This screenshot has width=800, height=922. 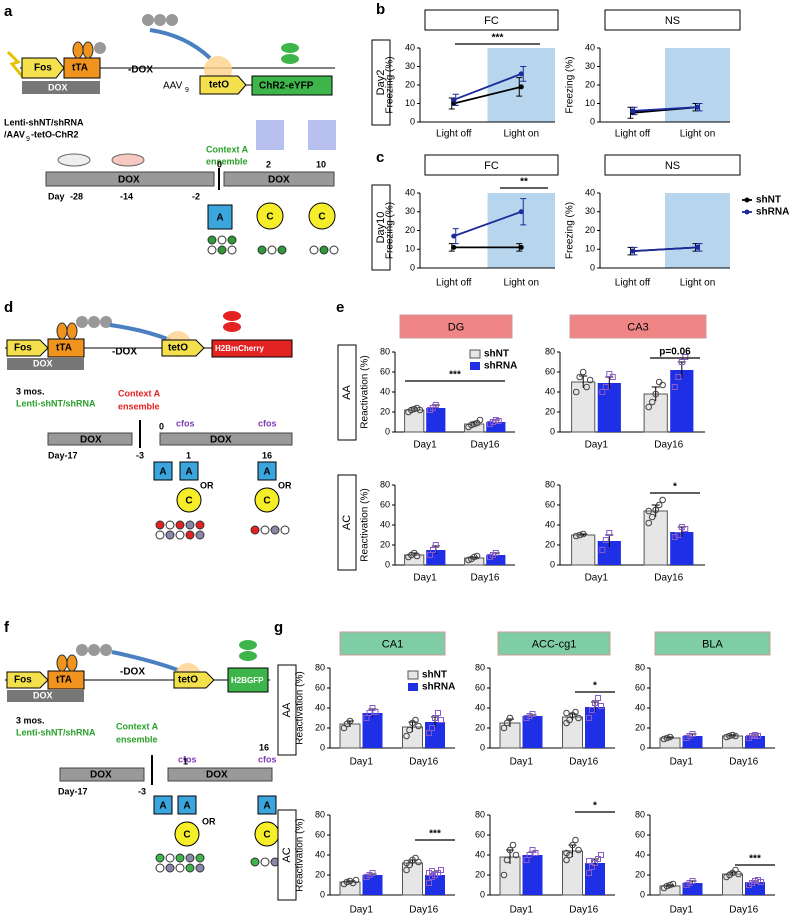 I want to click on label: AAV, so click(x=173, y=86).